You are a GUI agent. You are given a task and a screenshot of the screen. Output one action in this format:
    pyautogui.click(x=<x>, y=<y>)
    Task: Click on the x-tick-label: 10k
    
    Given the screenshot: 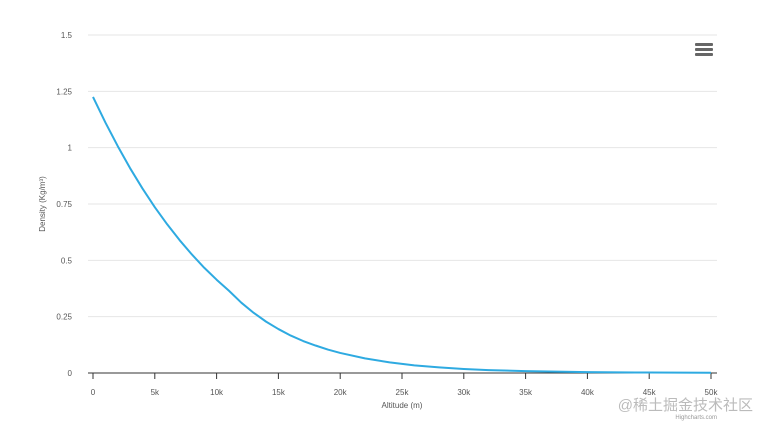 What is the action you would take?
    pyautogui.click(x=217, y=392)
    